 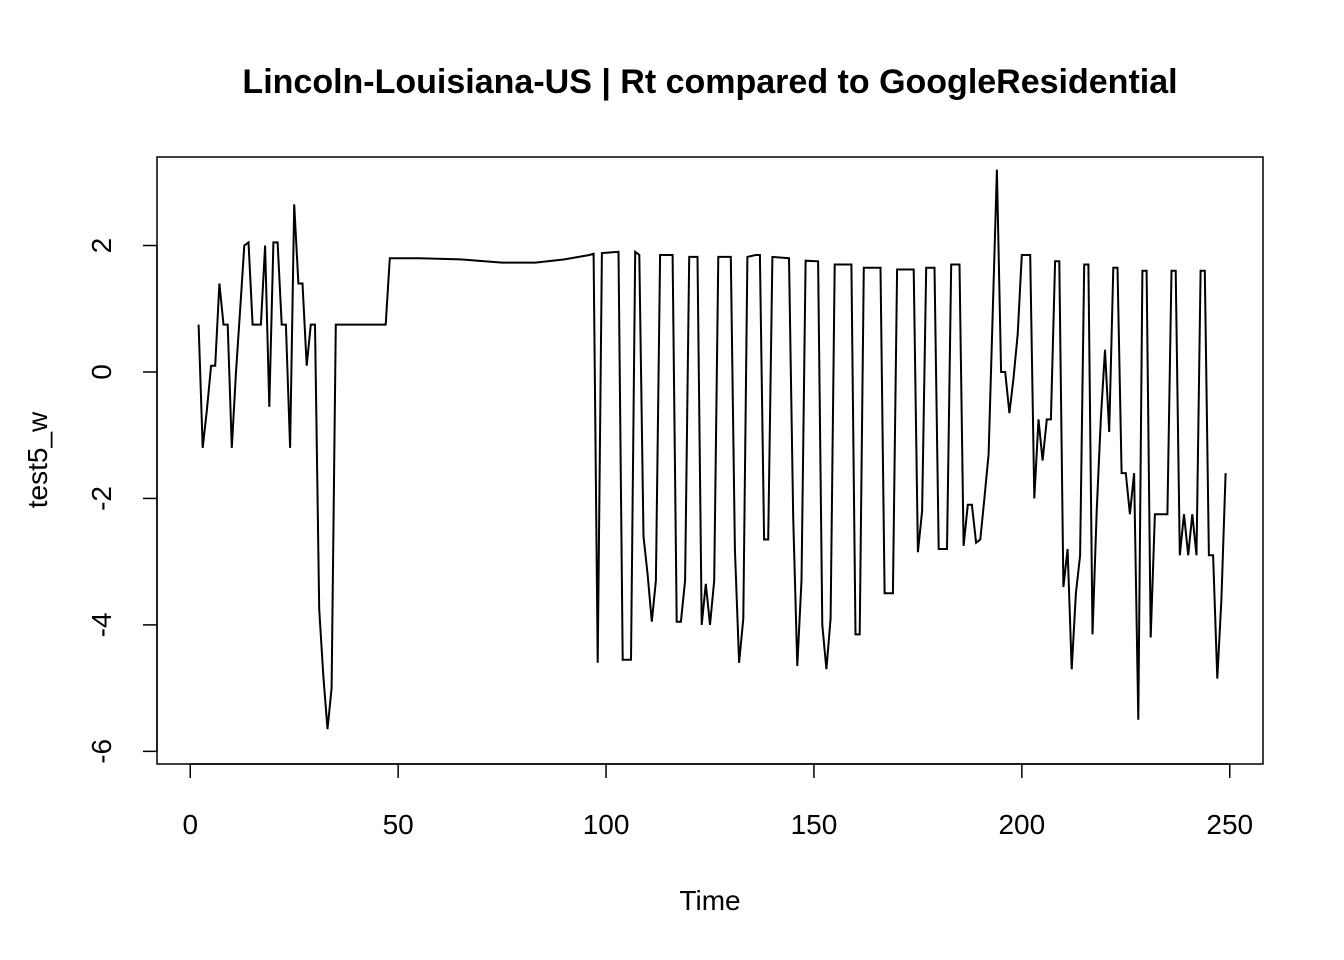 What do you see at coordinates (101, 624) in the screenshot?
I see `y-tick-label: -4` at bounding box center [101, 624].